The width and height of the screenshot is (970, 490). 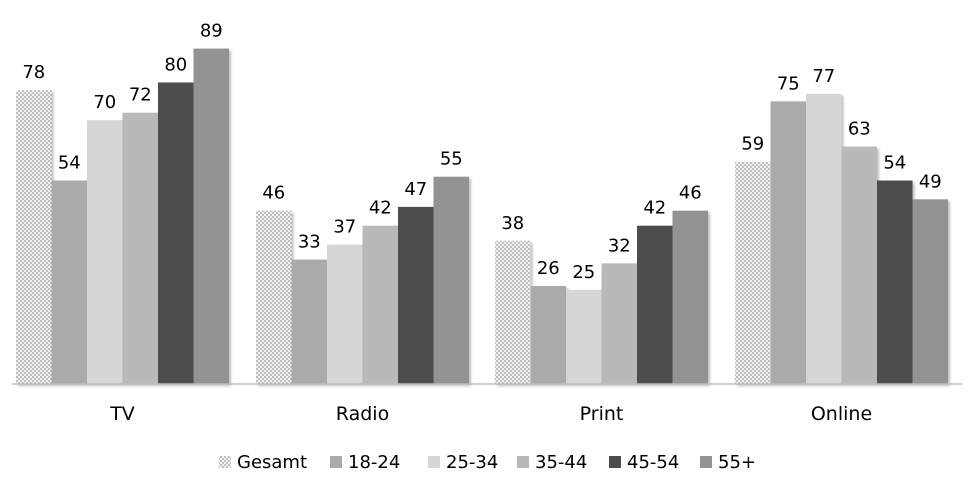 What do you see at coordinates (490, 414) in the screenshot?
I see `category-labels-group: TV Radio Print Online` at bounding box center [490, 414].